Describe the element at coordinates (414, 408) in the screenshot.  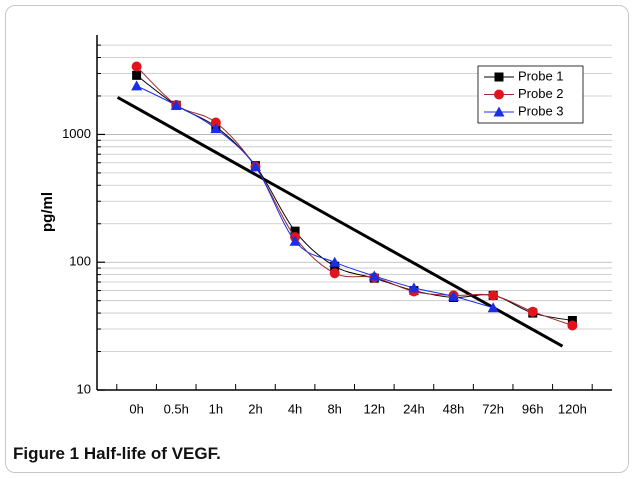
I see `x-tick-label: 24h` at that location.